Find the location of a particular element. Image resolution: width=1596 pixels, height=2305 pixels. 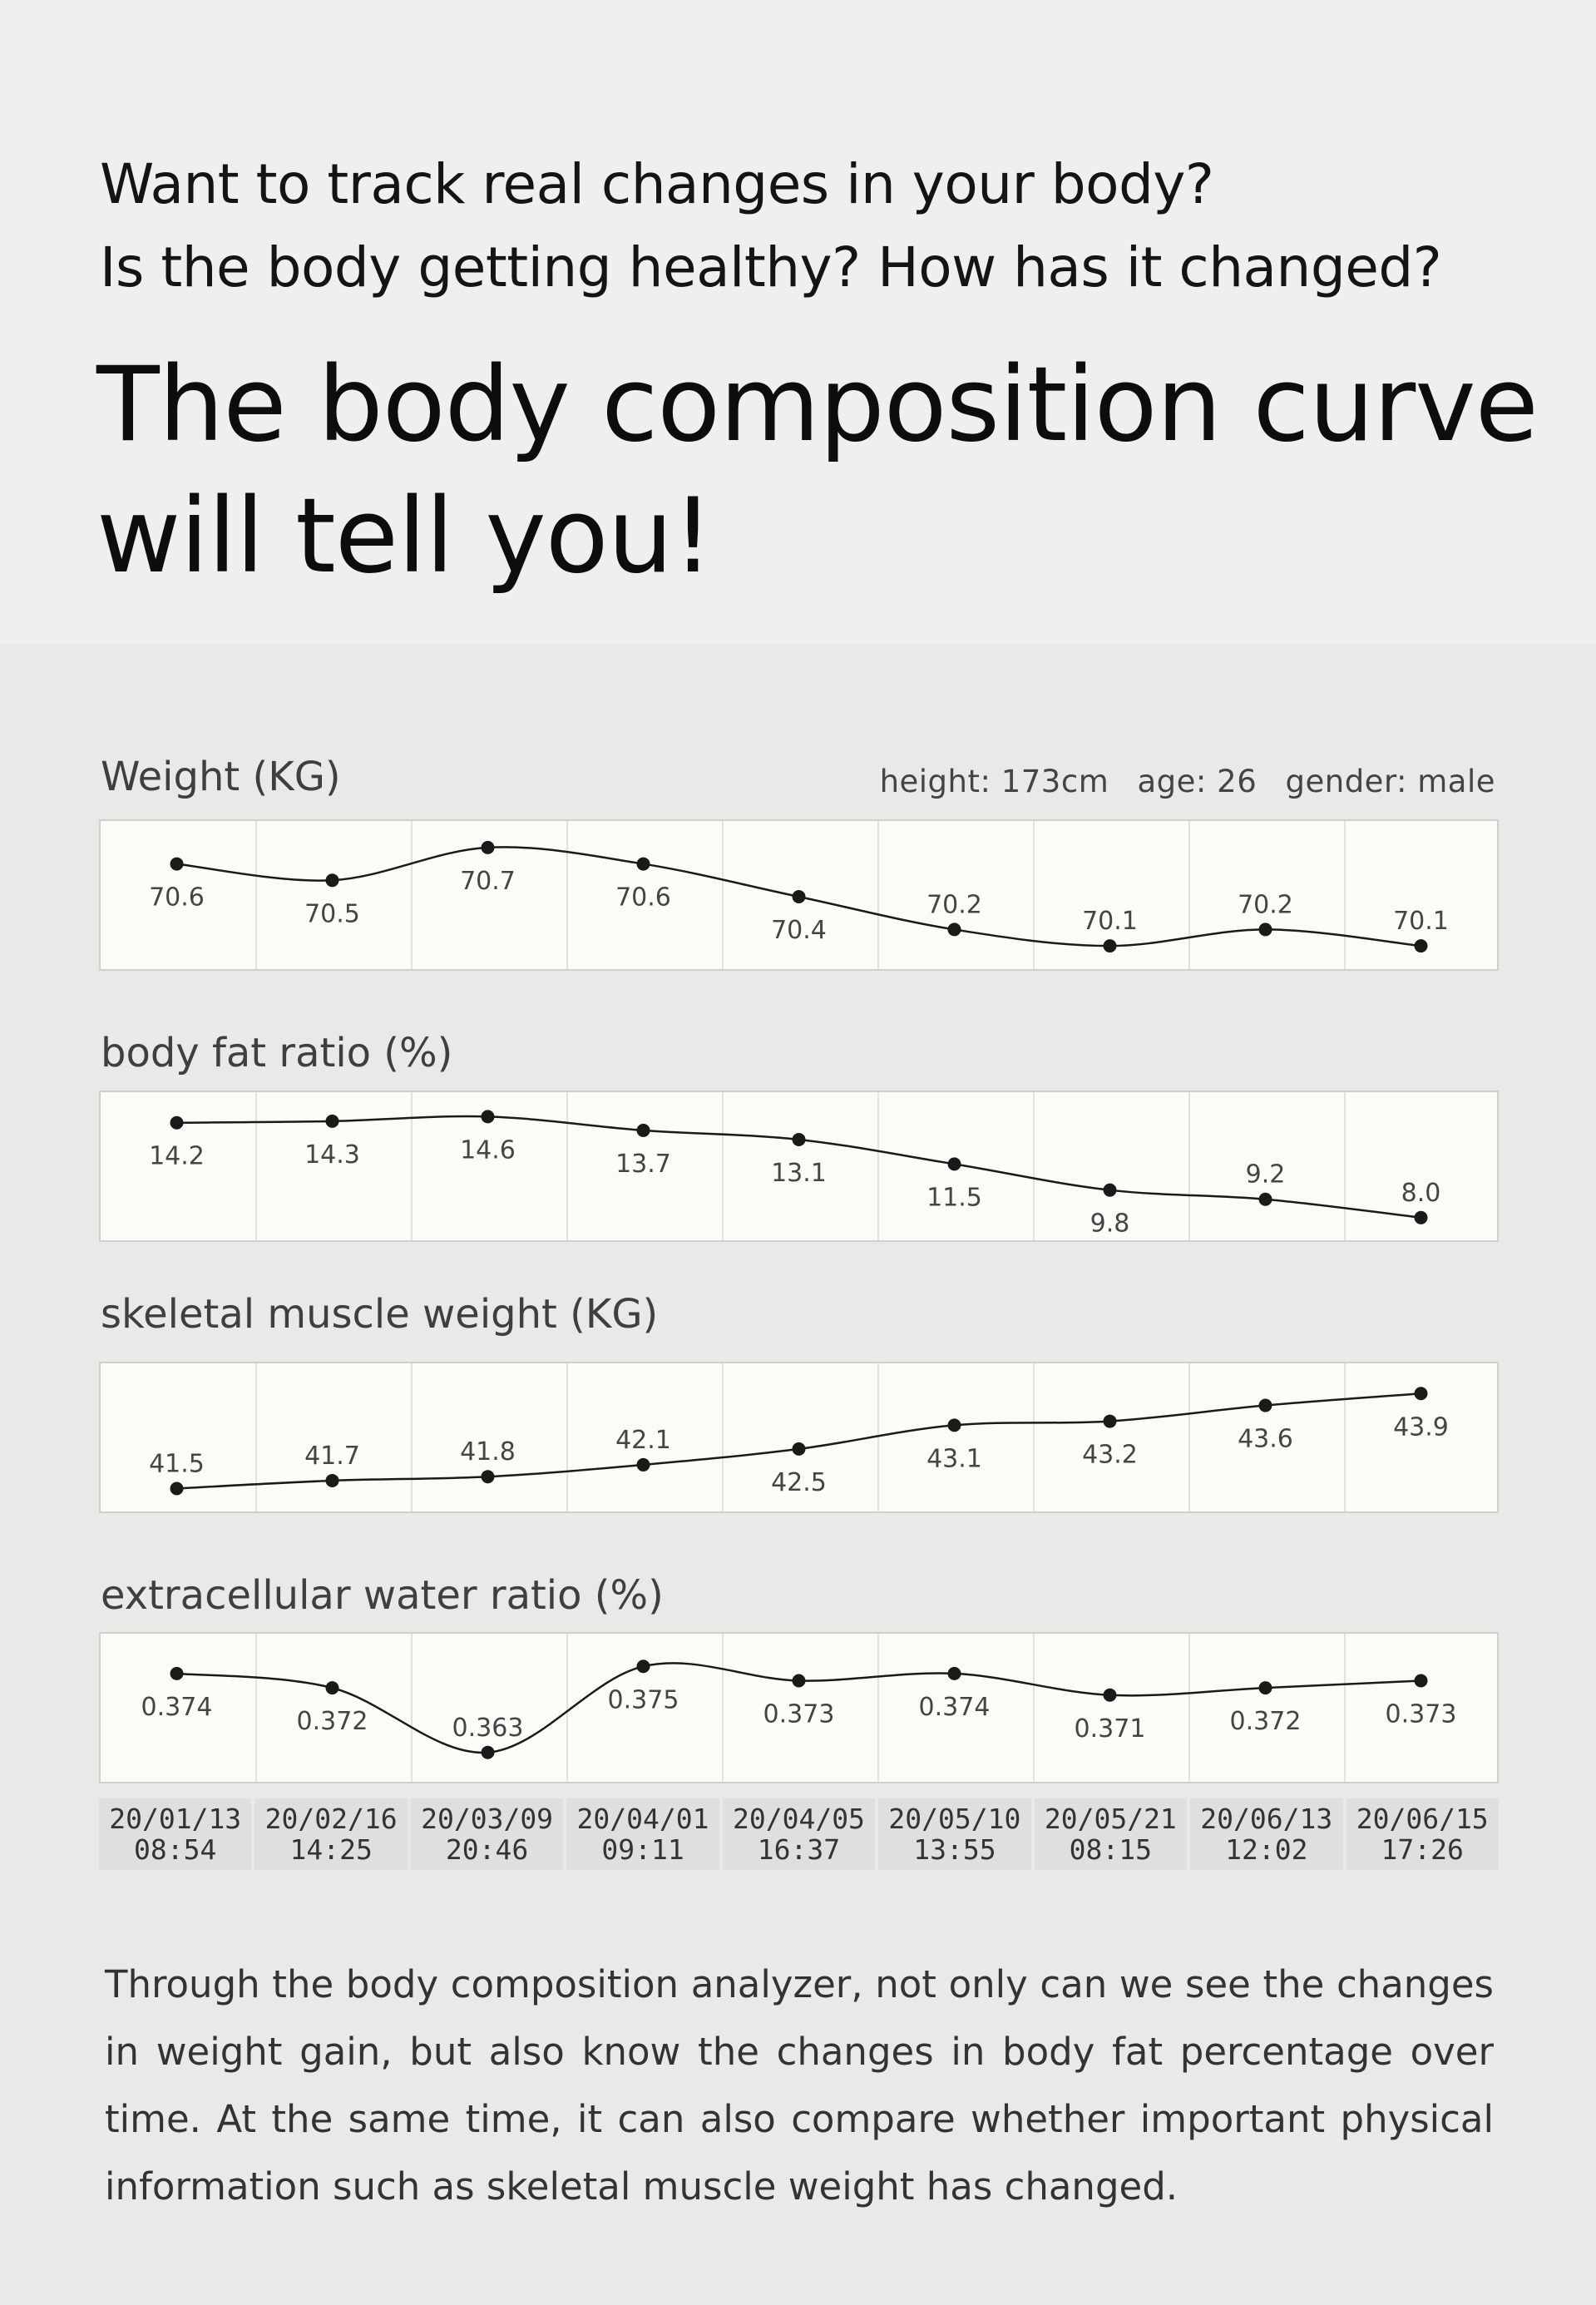

x-tick-label: 20/01/13 08:54 is located at coordinates (175, 1834).